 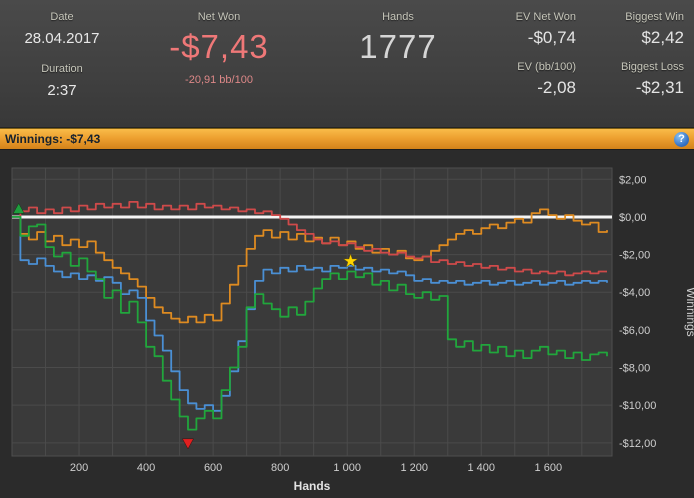 I want to click on svg-text: 1 200, so click(x=414, y=468).